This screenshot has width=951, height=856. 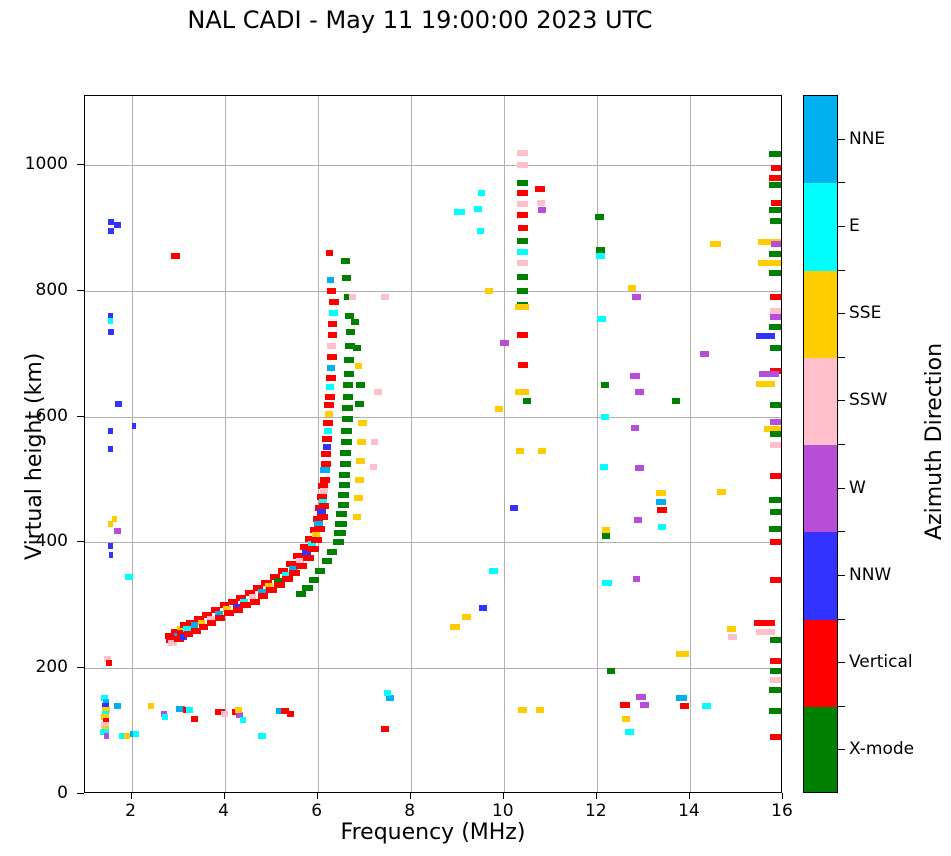 I want to click on colorbar-segment-nne, so click(x=820, y=140).